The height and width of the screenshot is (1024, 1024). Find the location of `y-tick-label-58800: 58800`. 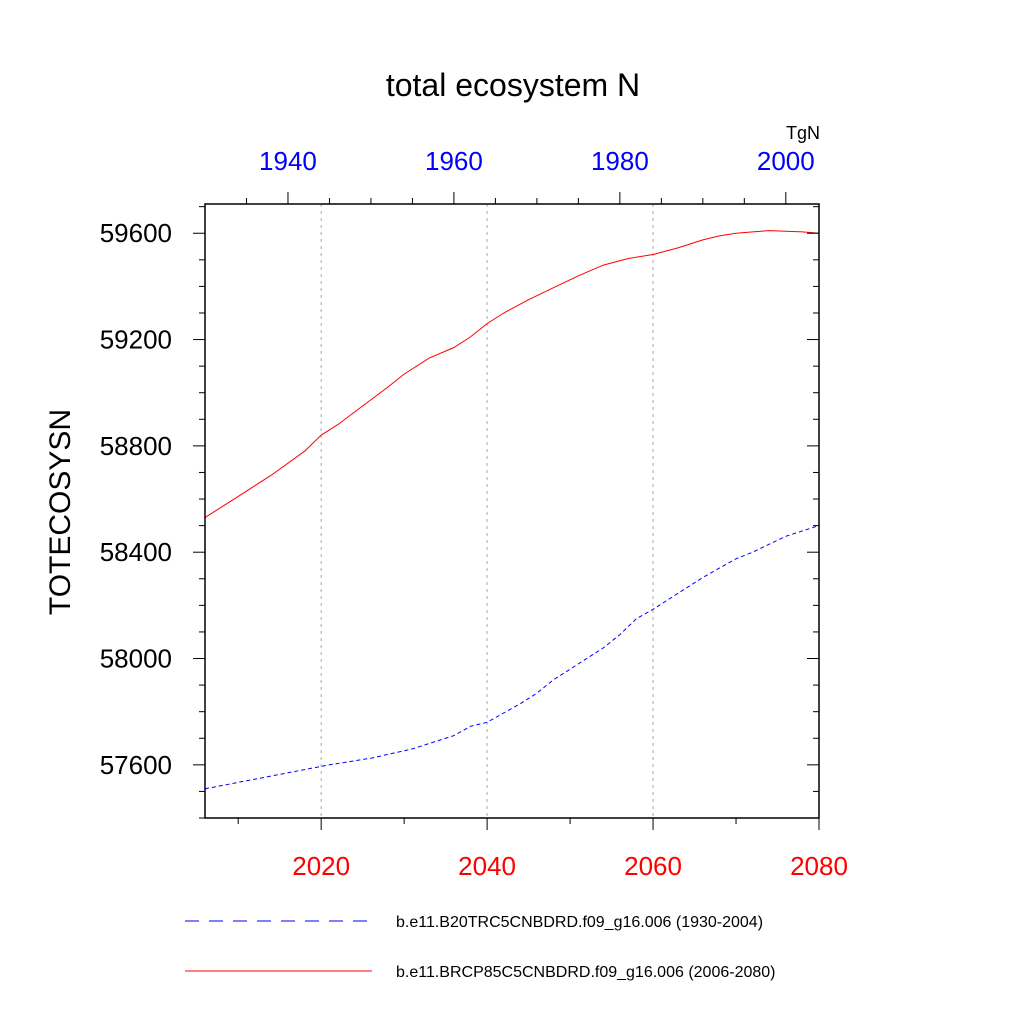

y-tick-label-58800: 58800 is located at coordinates (136, 446).